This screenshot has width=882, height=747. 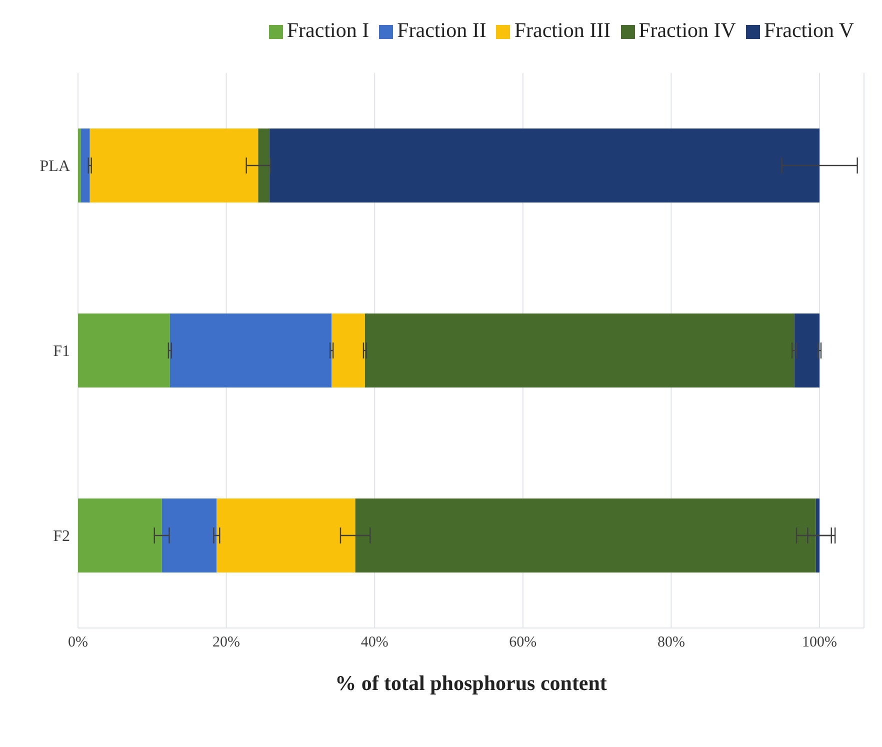 What do you see at coordinates (78, 642) in the screenshot?
I see `x-tick-label: 0%` at bounding box center [78, 642].